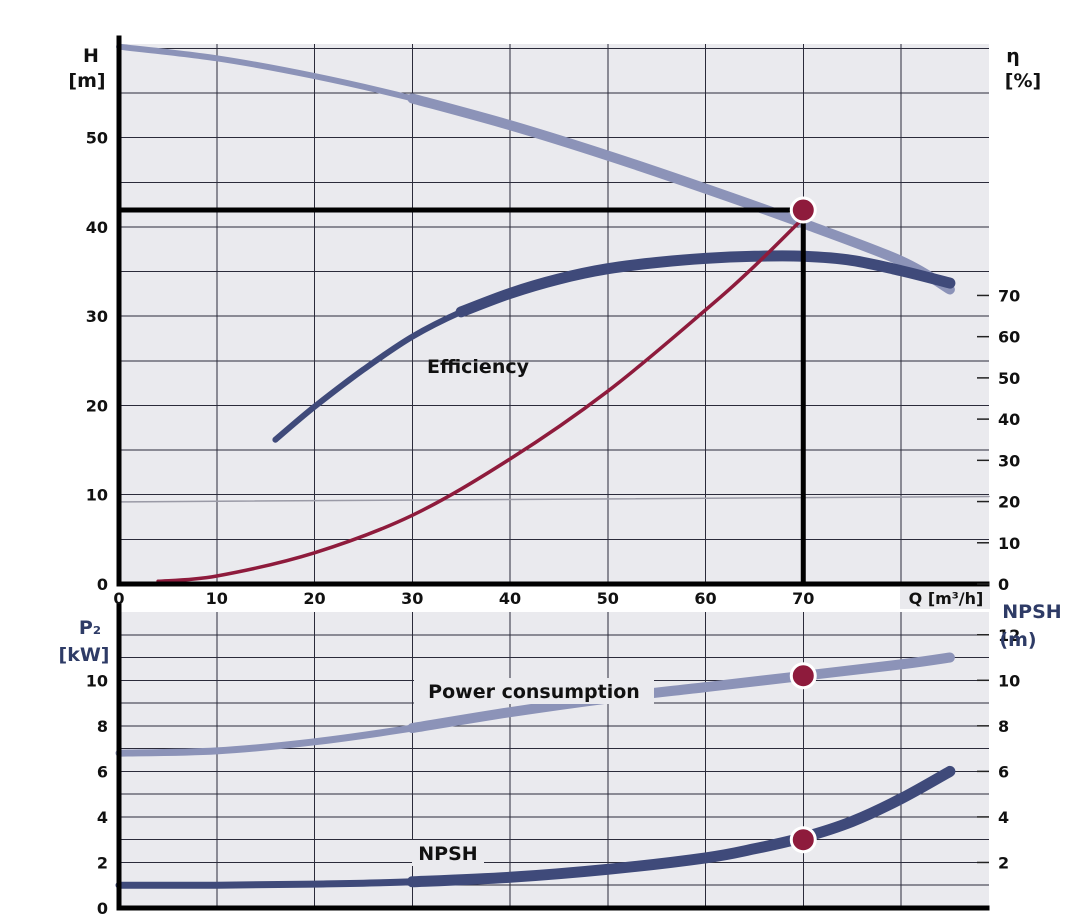  I want to click on operating-point-markers, so click(803, 525).